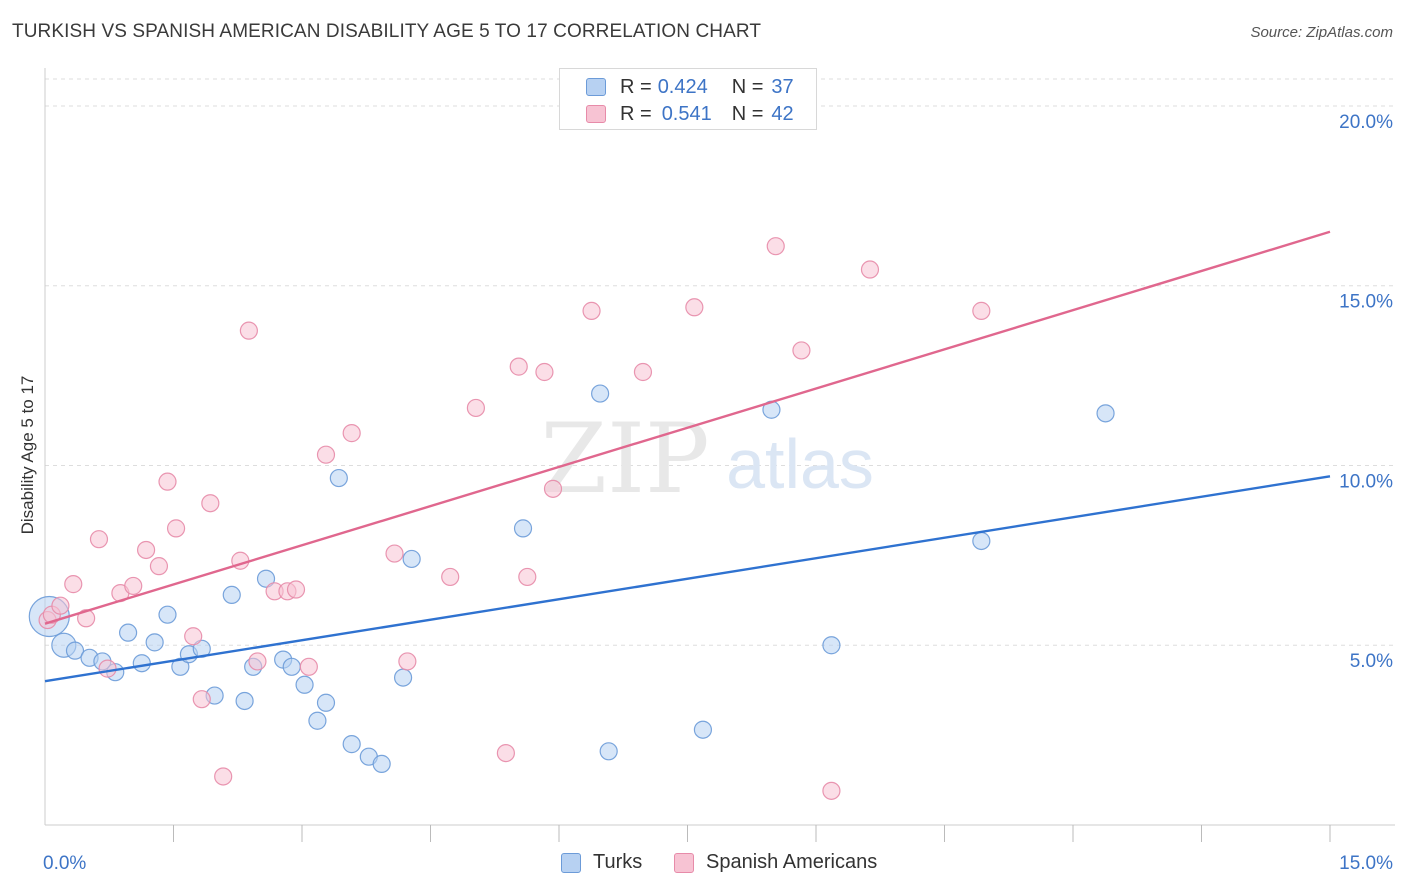  I want to click on r-value: 0.424, so click(682, 86).